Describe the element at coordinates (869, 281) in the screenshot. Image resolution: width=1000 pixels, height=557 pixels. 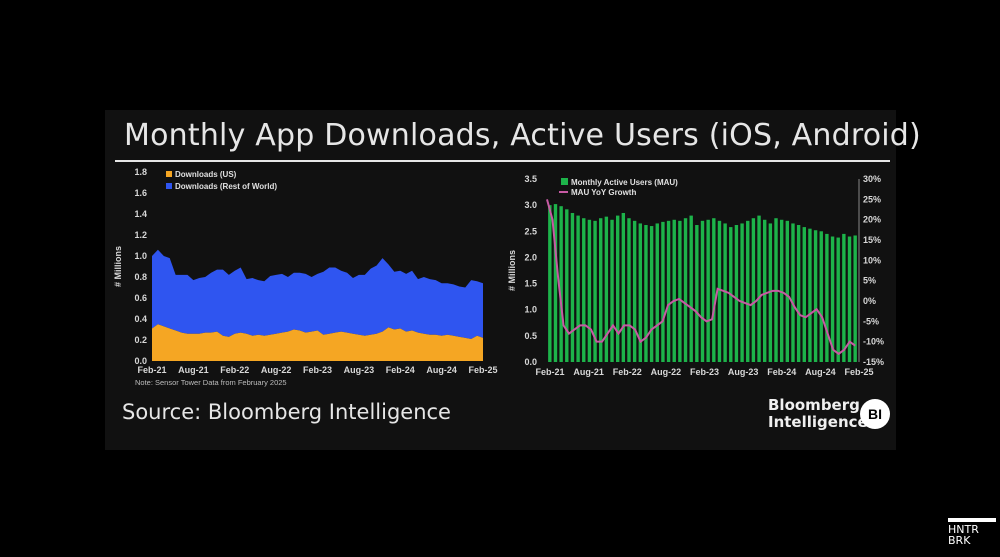
I see `y2-tick-label: 5%` at that location.